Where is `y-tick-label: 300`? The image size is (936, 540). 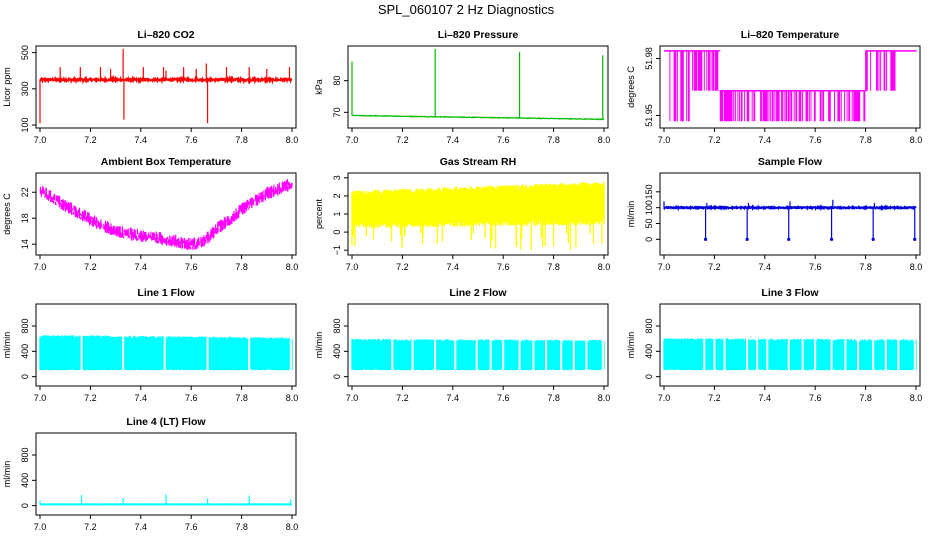 y-tick-label: 300 is located at coordinates (25, 88).